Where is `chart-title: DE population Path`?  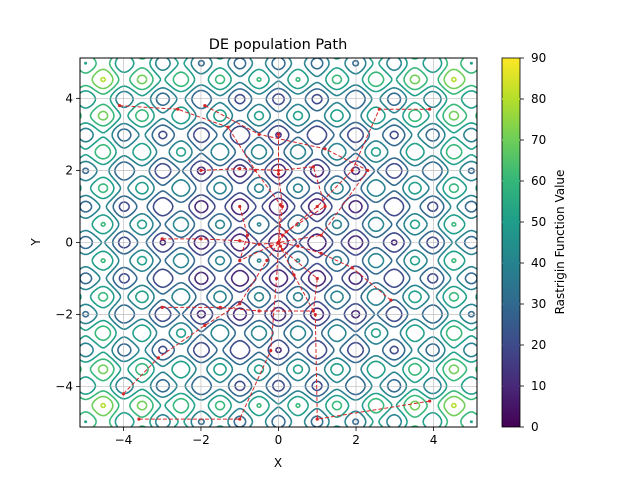 chart-title: DE population Path is located at coordinates (278, 45).